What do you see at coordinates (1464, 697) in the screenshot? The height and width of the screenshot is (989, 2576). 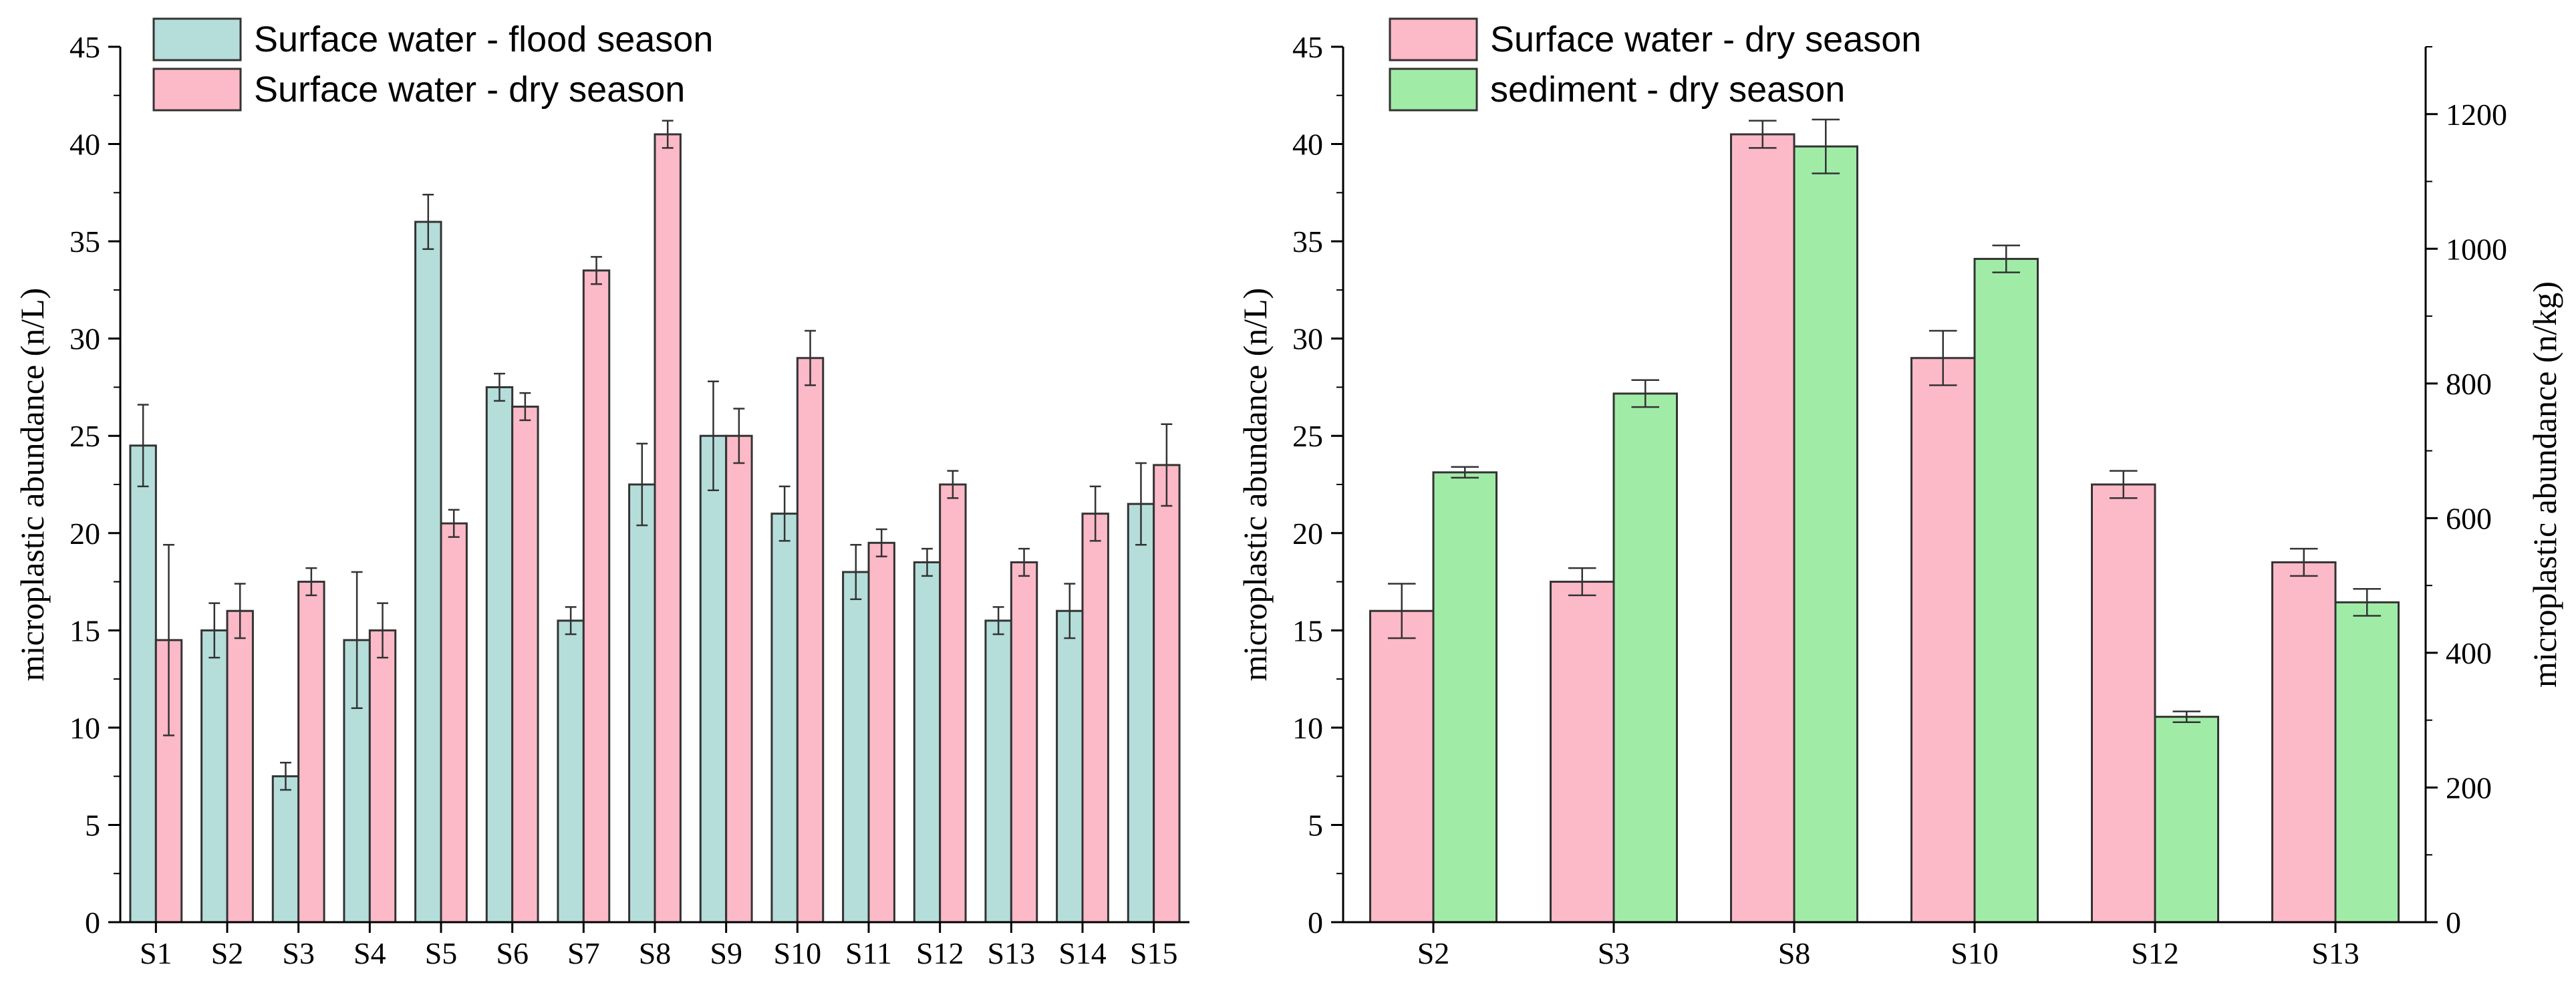 I see `bar-sediment-dry-season-s2` at bounding box center [1464, 697].